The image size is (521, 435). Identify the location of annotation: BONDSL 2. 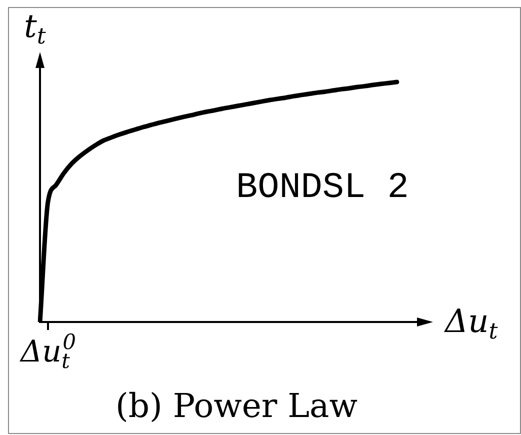
(322, 187).